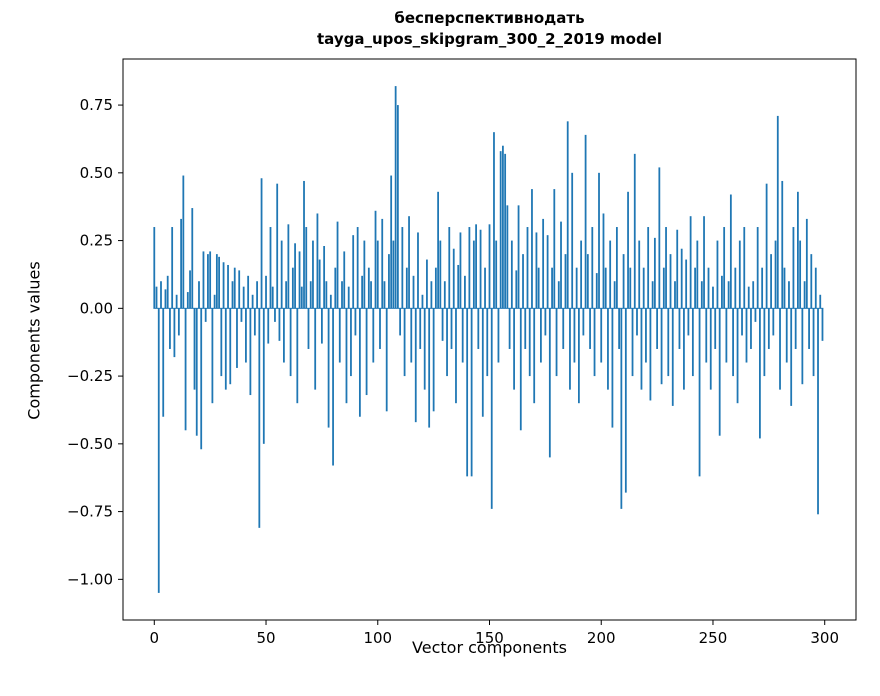 The image size is (880, 696). Describe the element at coordinates (489, 18) in the screenshot. I see `chart-title-line1: бесперспективнодать` at that location.